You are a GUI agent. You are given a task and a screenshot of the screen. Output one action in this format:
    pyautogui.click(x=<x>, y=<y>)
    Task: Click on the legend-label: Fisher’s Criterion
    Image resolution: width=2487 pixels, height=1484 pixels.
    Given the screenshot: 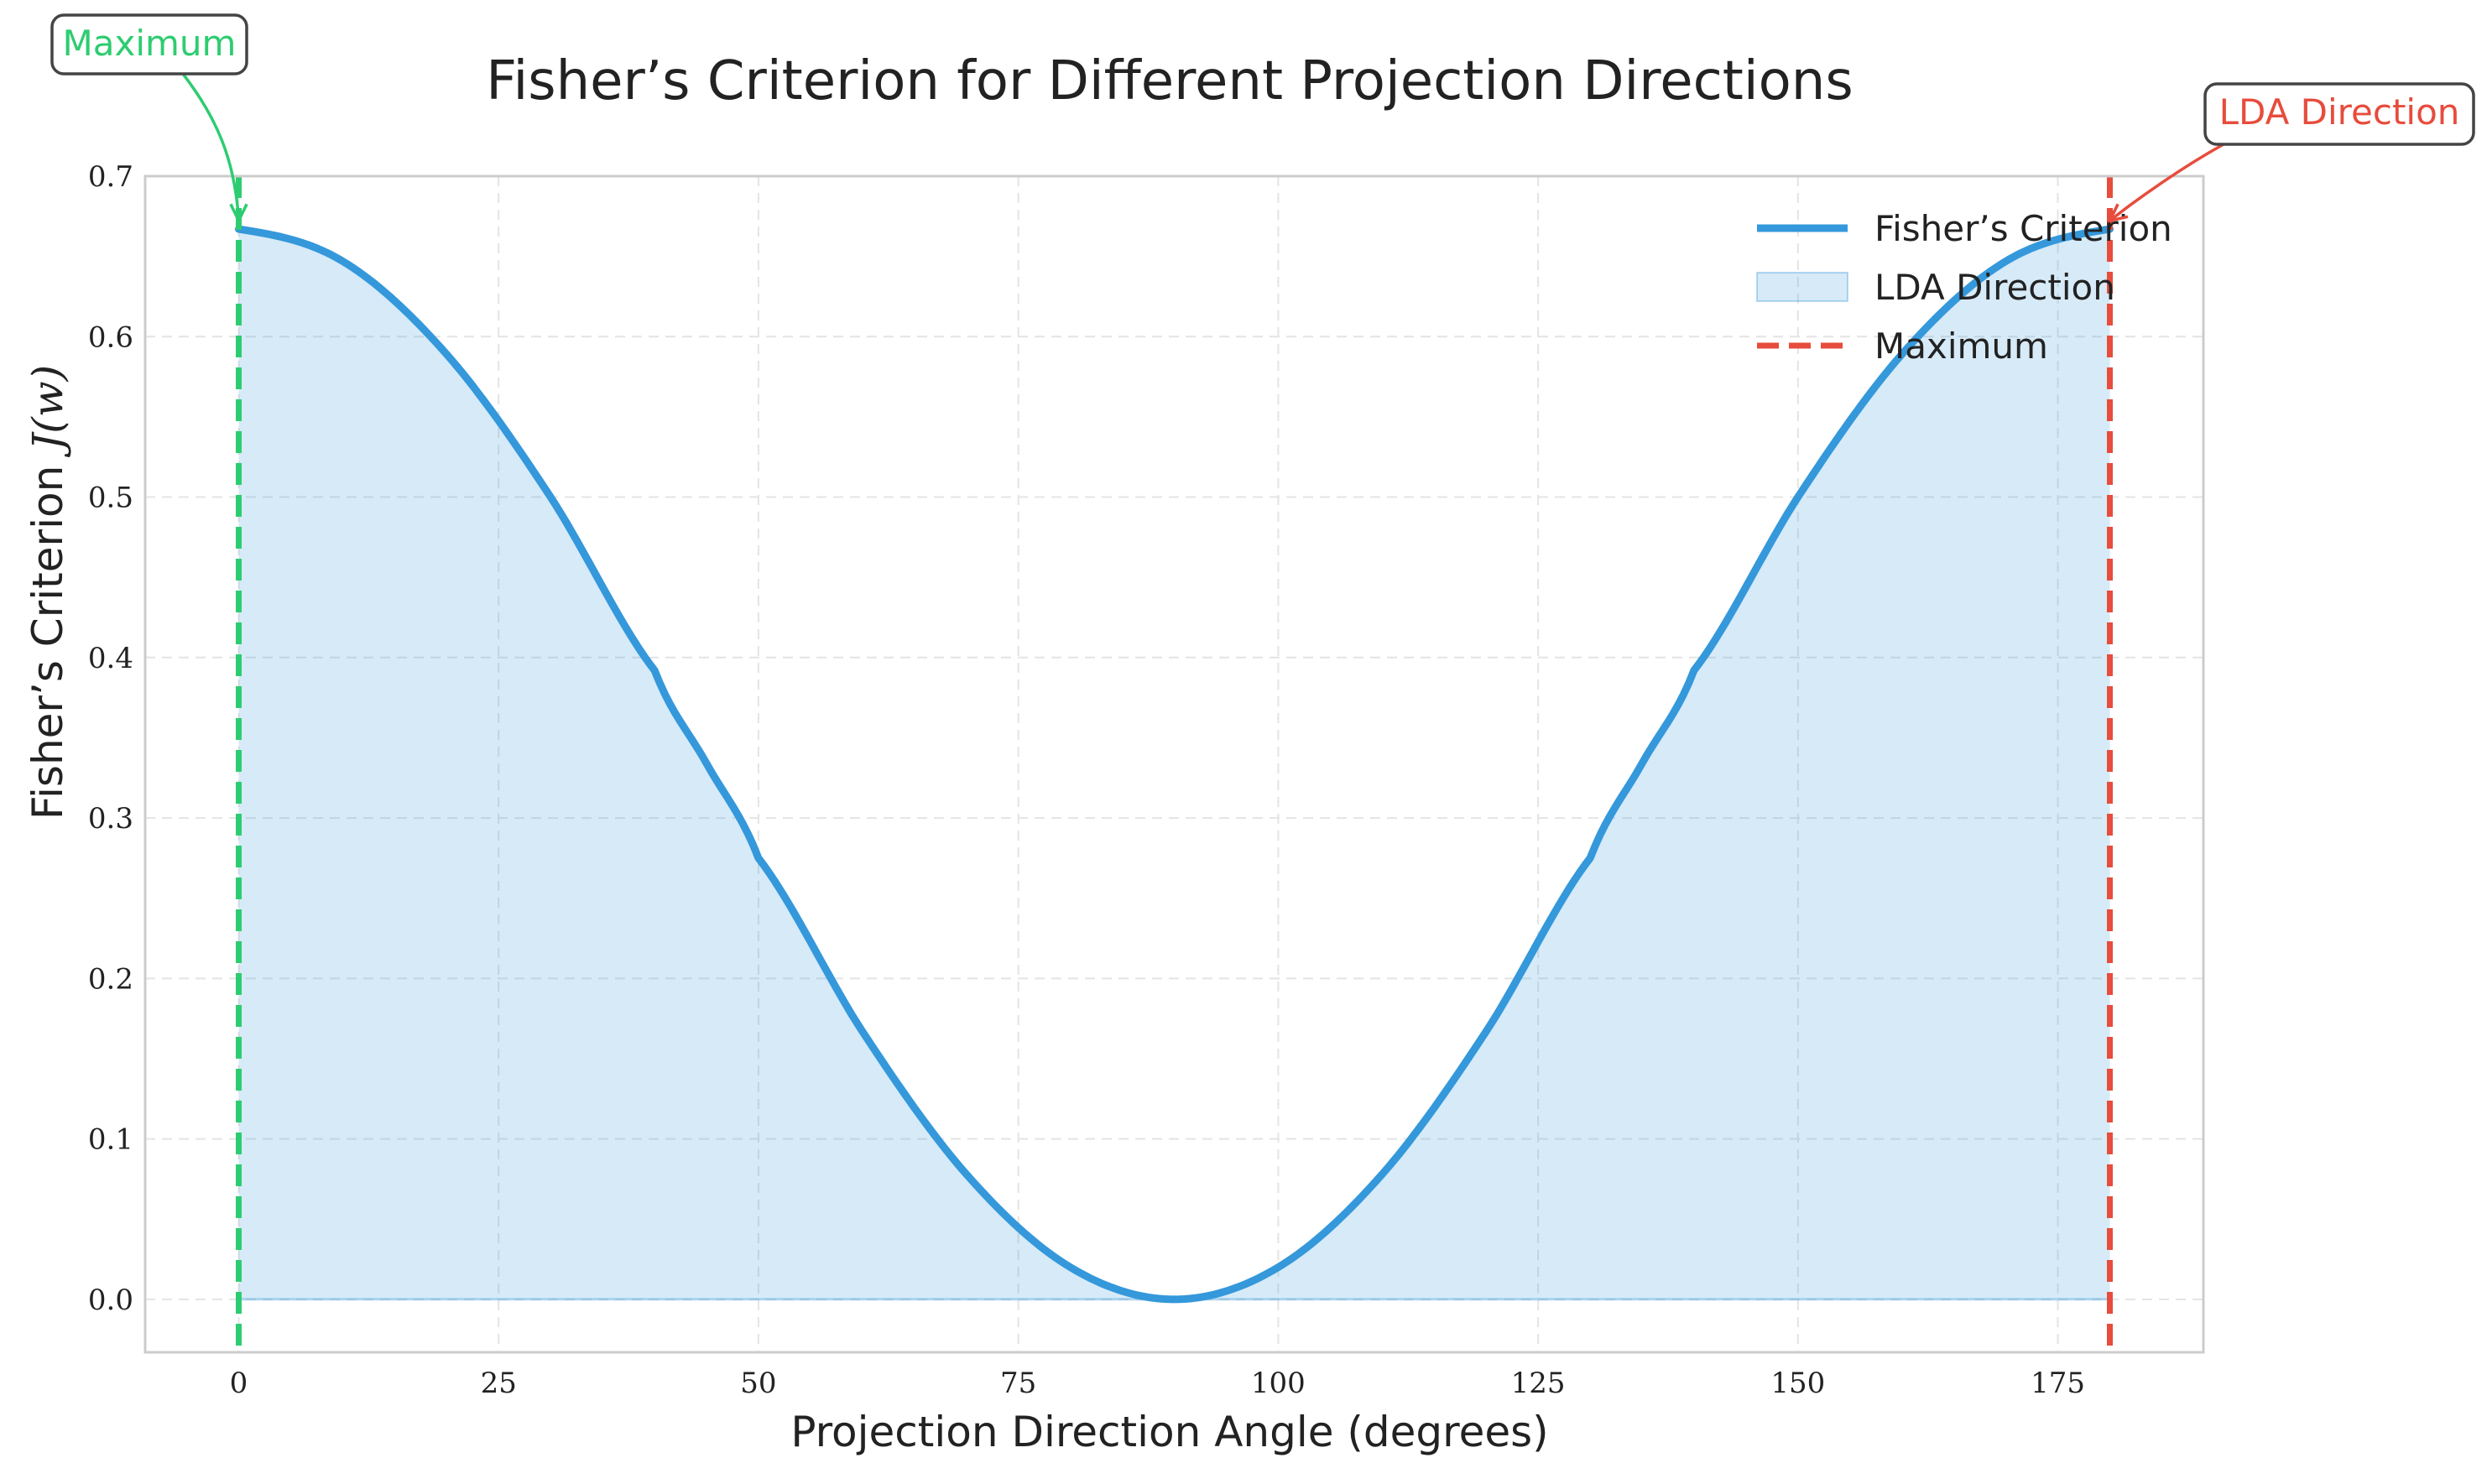 What is the action you would take?
    pyautogui.click(x=2023, y=228)
    